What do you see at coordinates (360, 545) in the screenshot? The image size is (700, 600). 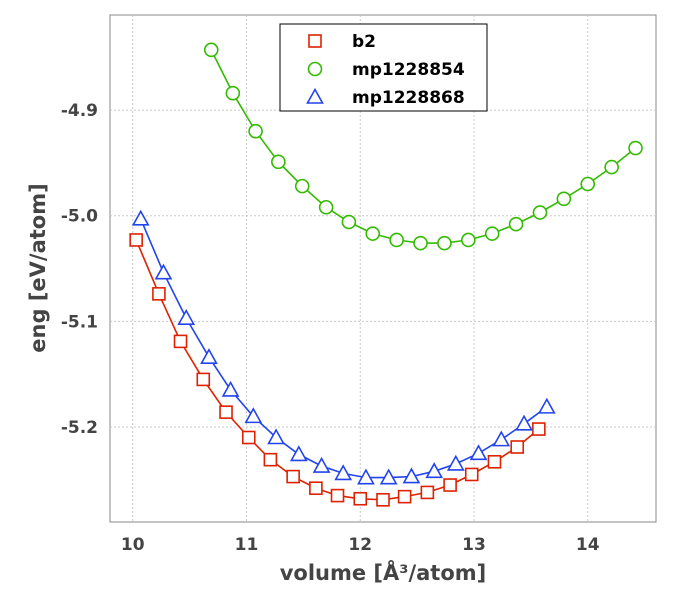 I see `x-tick-label: 12` at bounding box center [360, 545].